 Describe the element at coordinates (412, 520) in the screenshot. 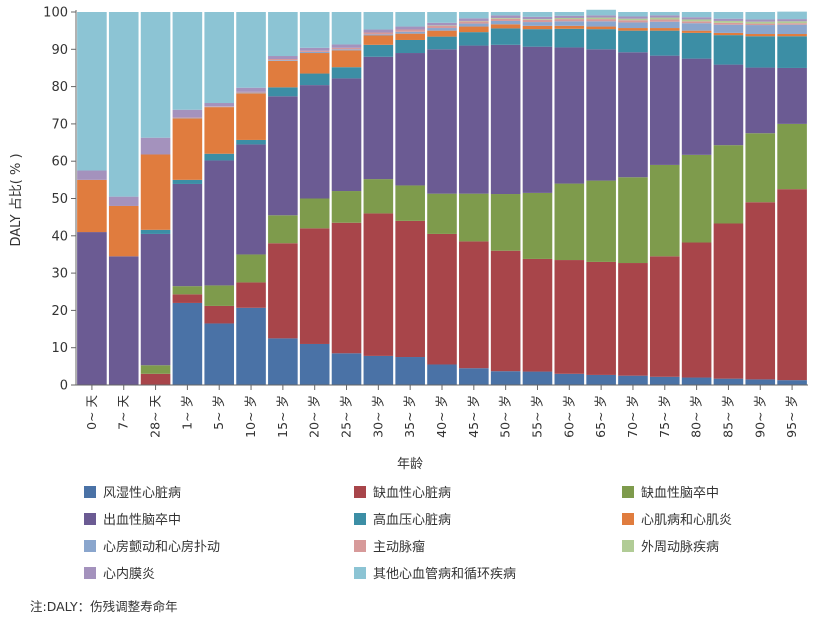

I see `legend-label: 高血压心脏病` at that location.